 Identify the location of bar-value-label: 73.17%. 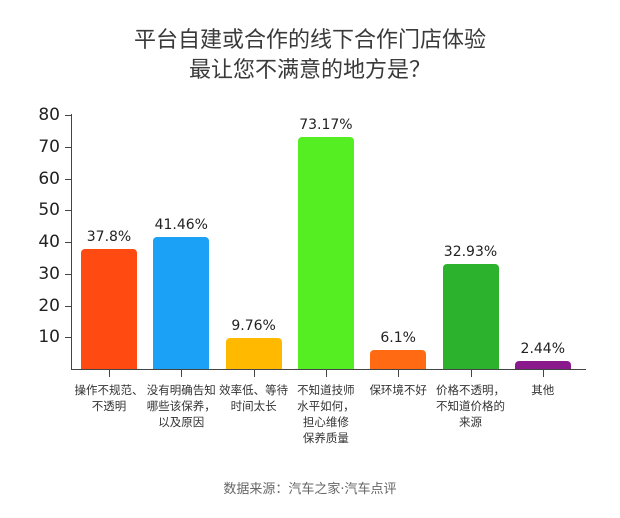
(326, 124).